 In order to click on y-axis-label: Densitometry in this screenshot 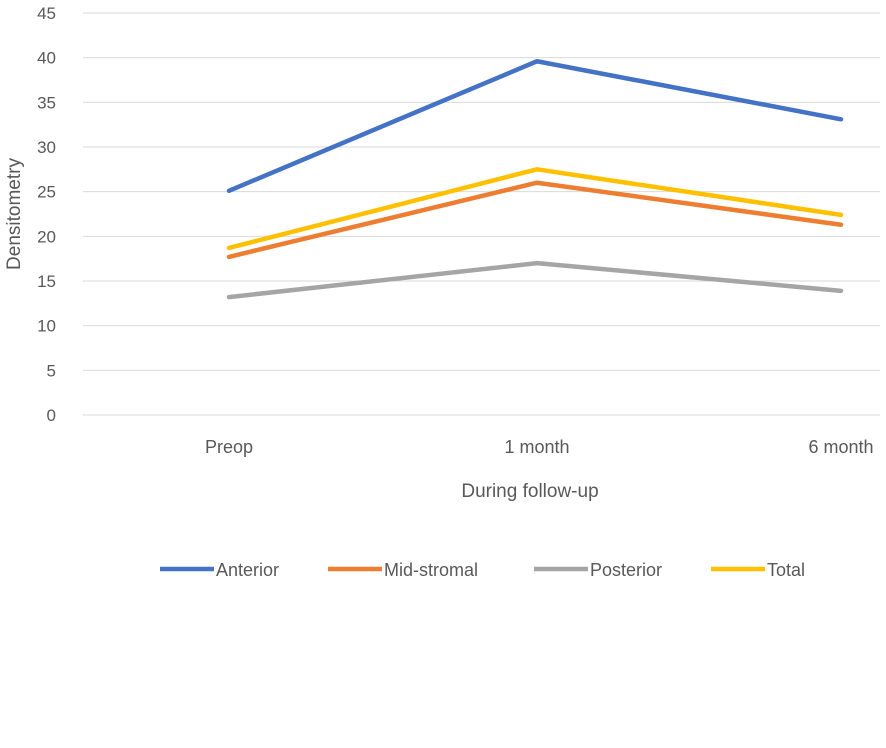, I will do `click(14, 214)`.